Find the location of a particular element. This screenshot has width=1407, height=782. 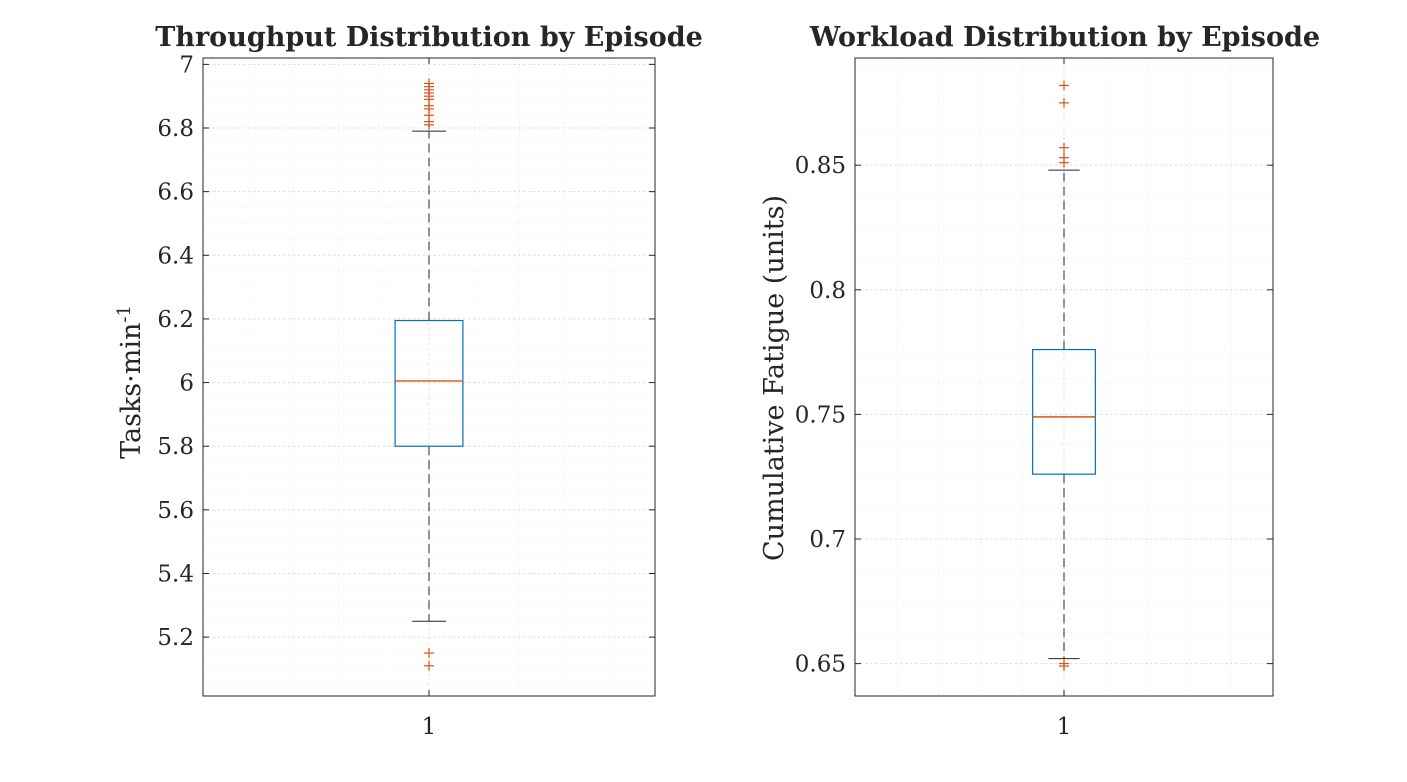

y-axis-label-superscript: -1 is located at coordinates (124, 314).